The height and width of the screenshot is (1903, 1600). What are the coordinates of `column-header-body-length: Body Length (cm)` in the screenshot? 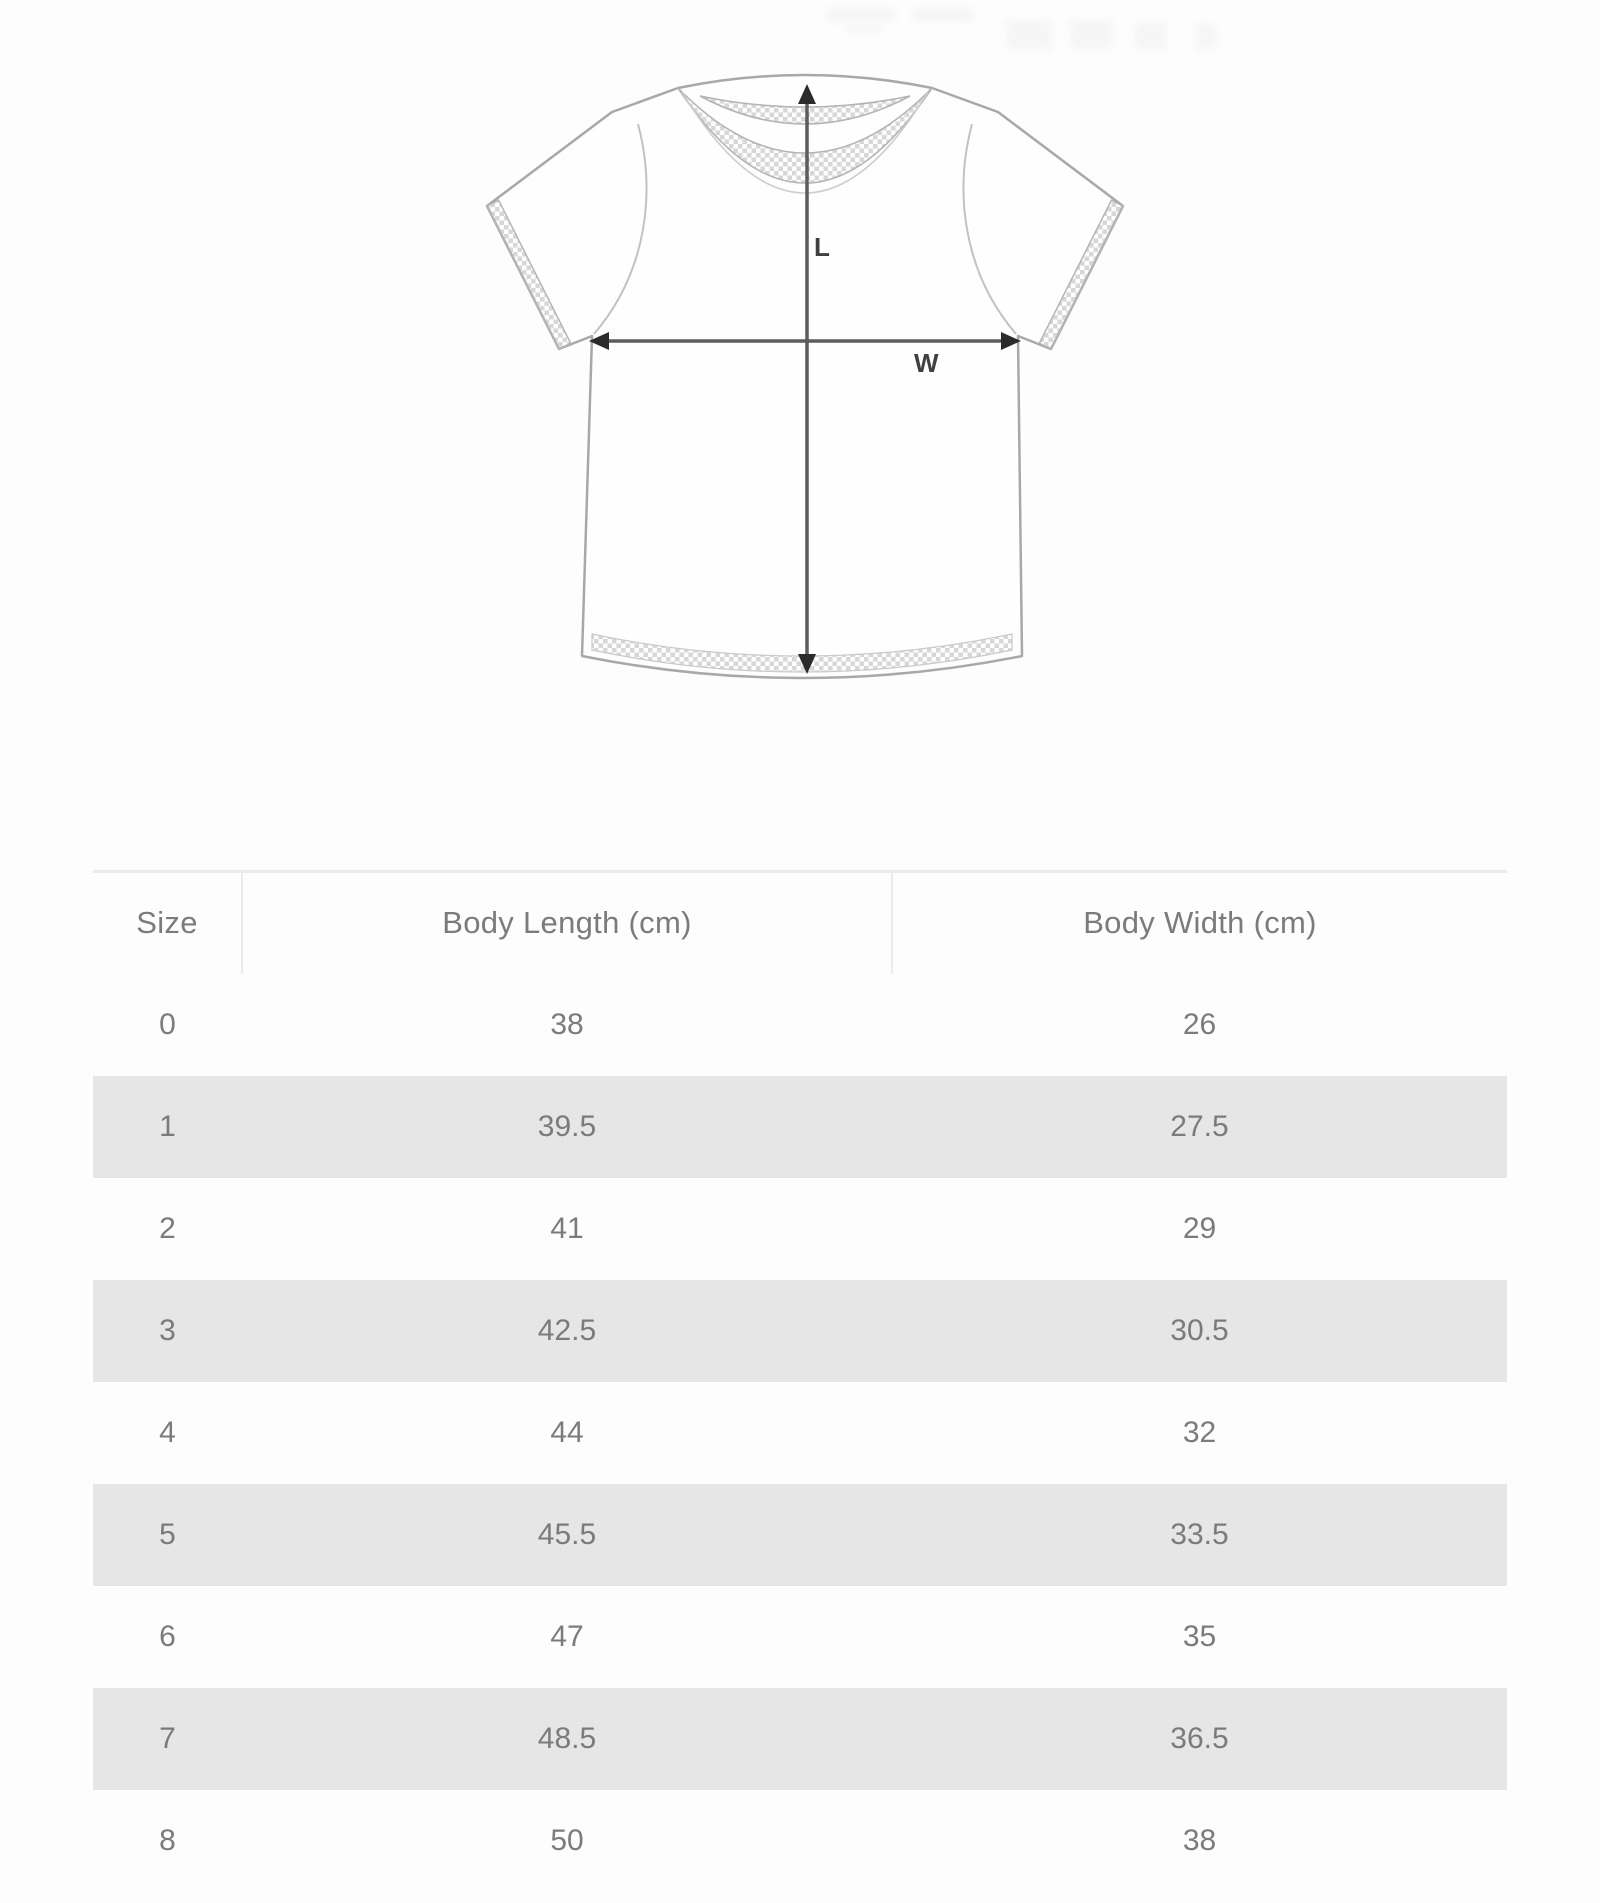 It's located at (567, 922).